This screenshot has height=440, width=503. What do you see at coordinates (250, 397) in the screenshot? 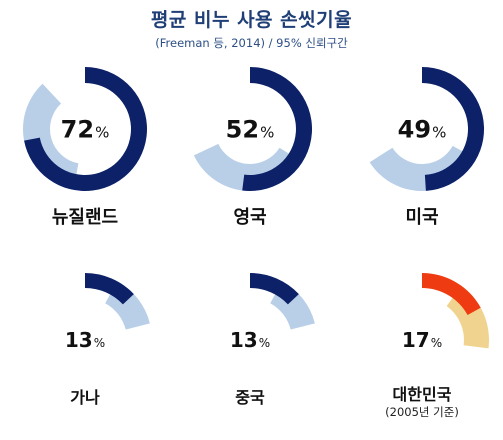
I see `country-label: 중국` at bounding box center [250, 397].